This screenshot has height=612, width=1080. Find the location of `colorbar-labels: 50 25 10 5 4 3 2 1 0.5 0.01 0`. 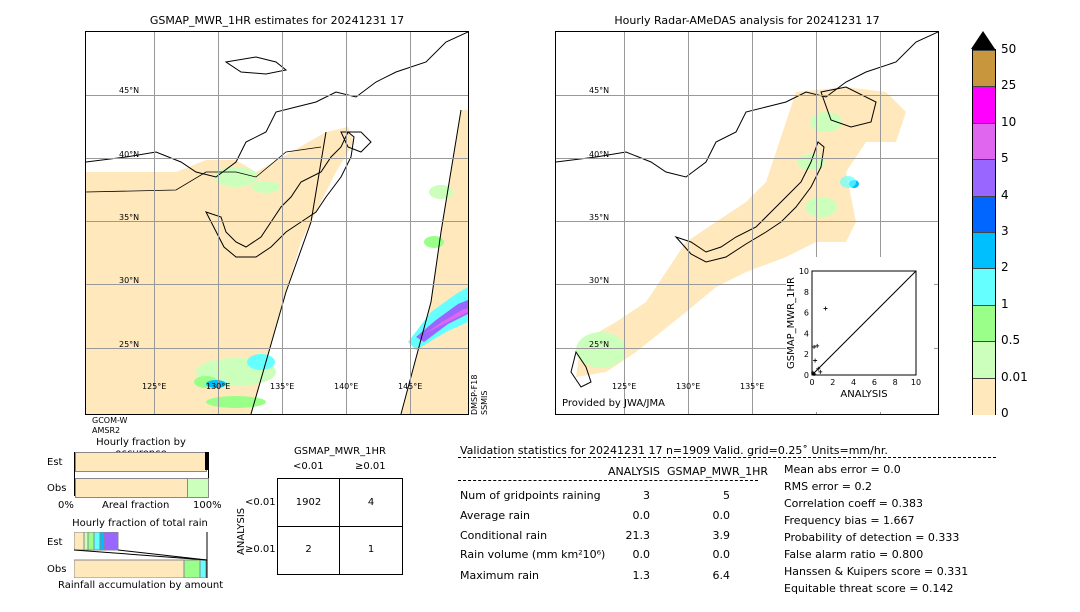

colorbar-labels: 50 25 10 5 4 3 2 1 0.5 0.01 0 is located at coordinates (1001, 231).